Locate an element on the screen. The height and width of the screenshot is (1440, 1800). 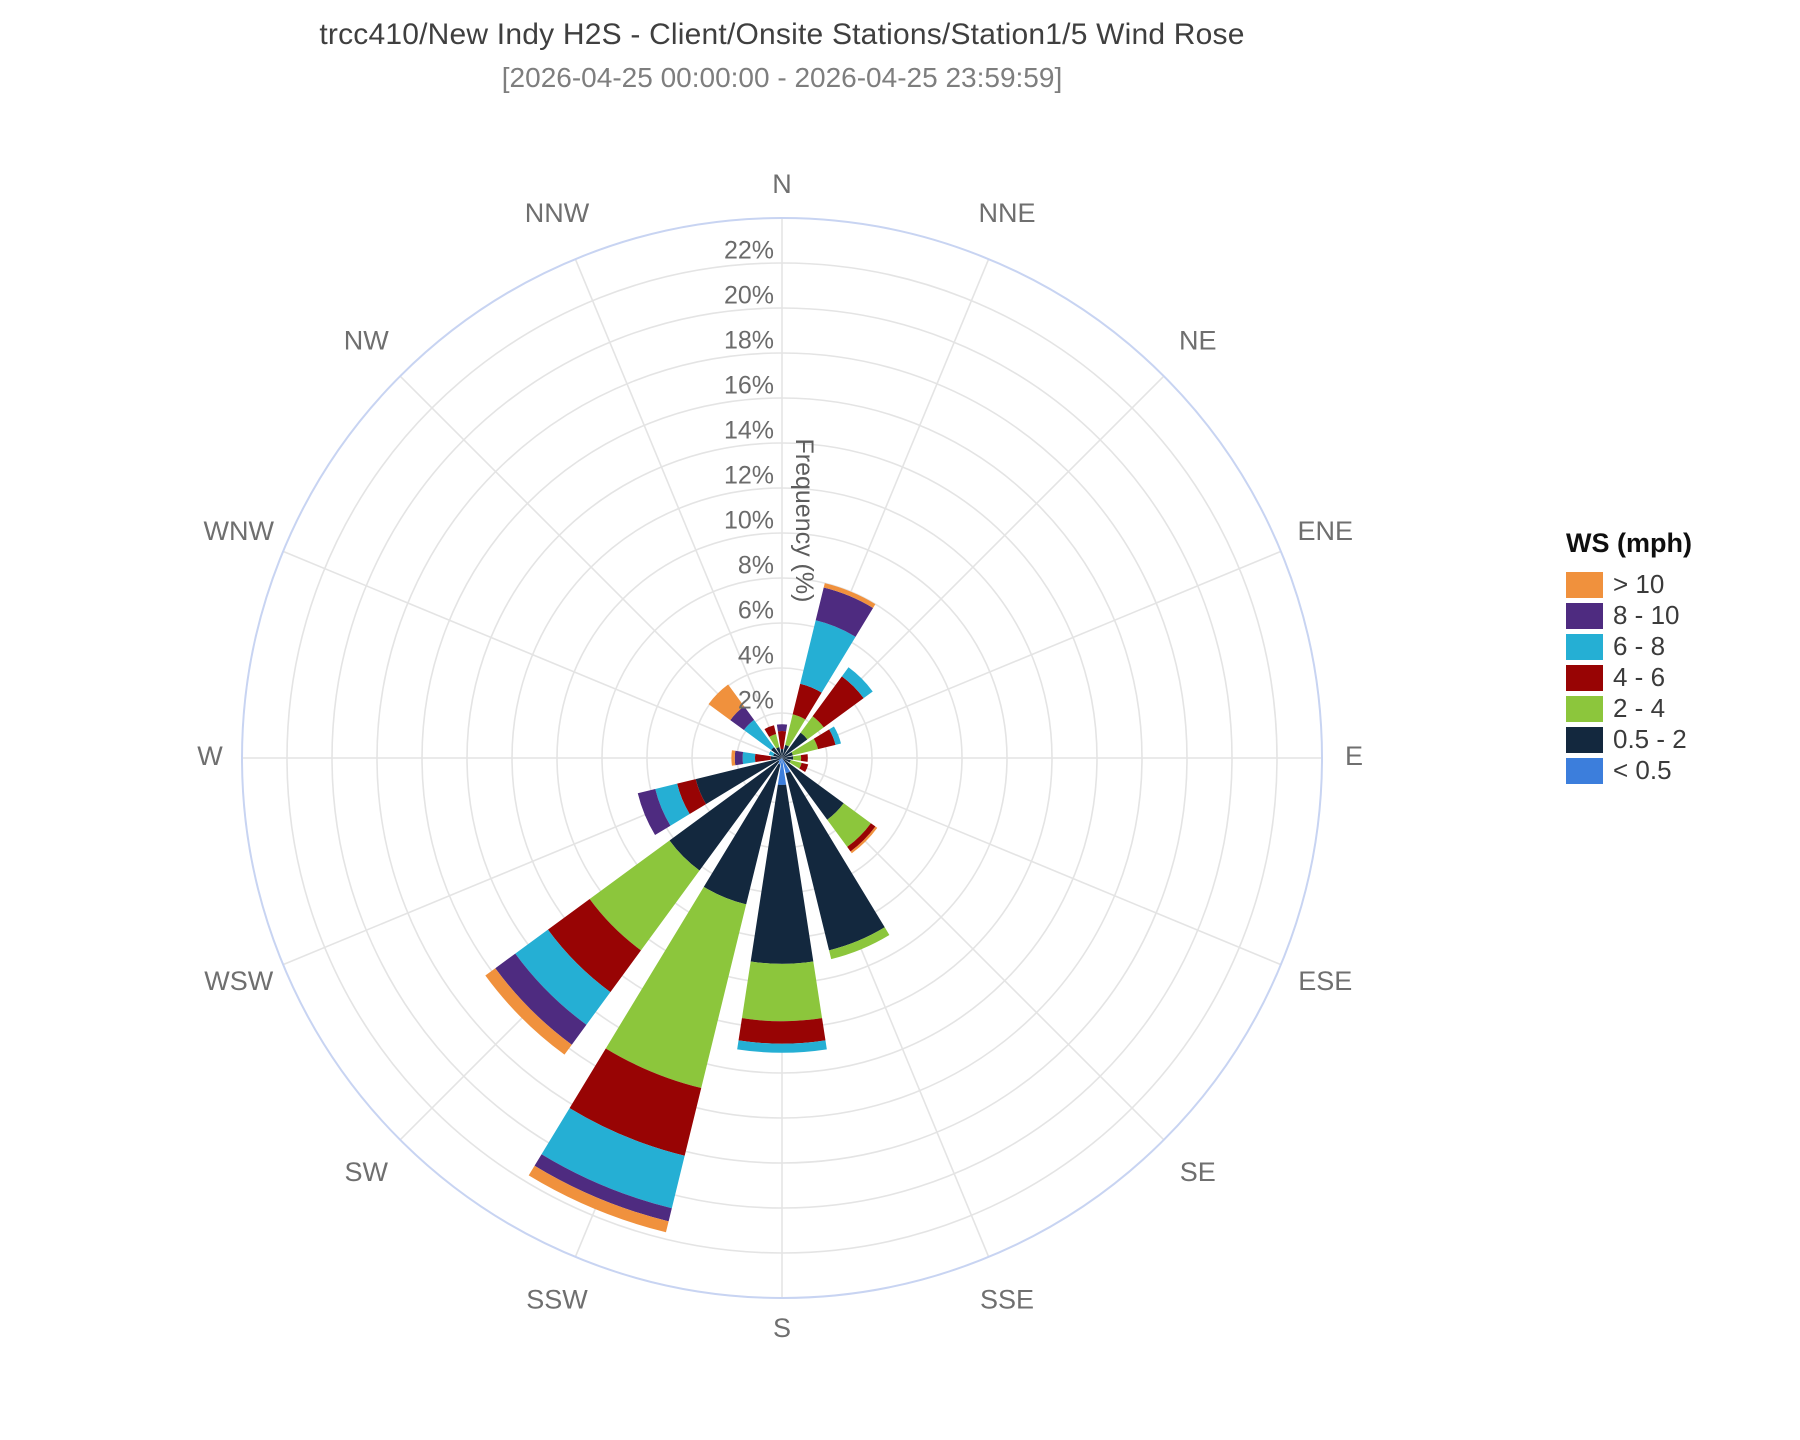
petal-segment-SSW-<0.5 is located at coordinates (780, 761).